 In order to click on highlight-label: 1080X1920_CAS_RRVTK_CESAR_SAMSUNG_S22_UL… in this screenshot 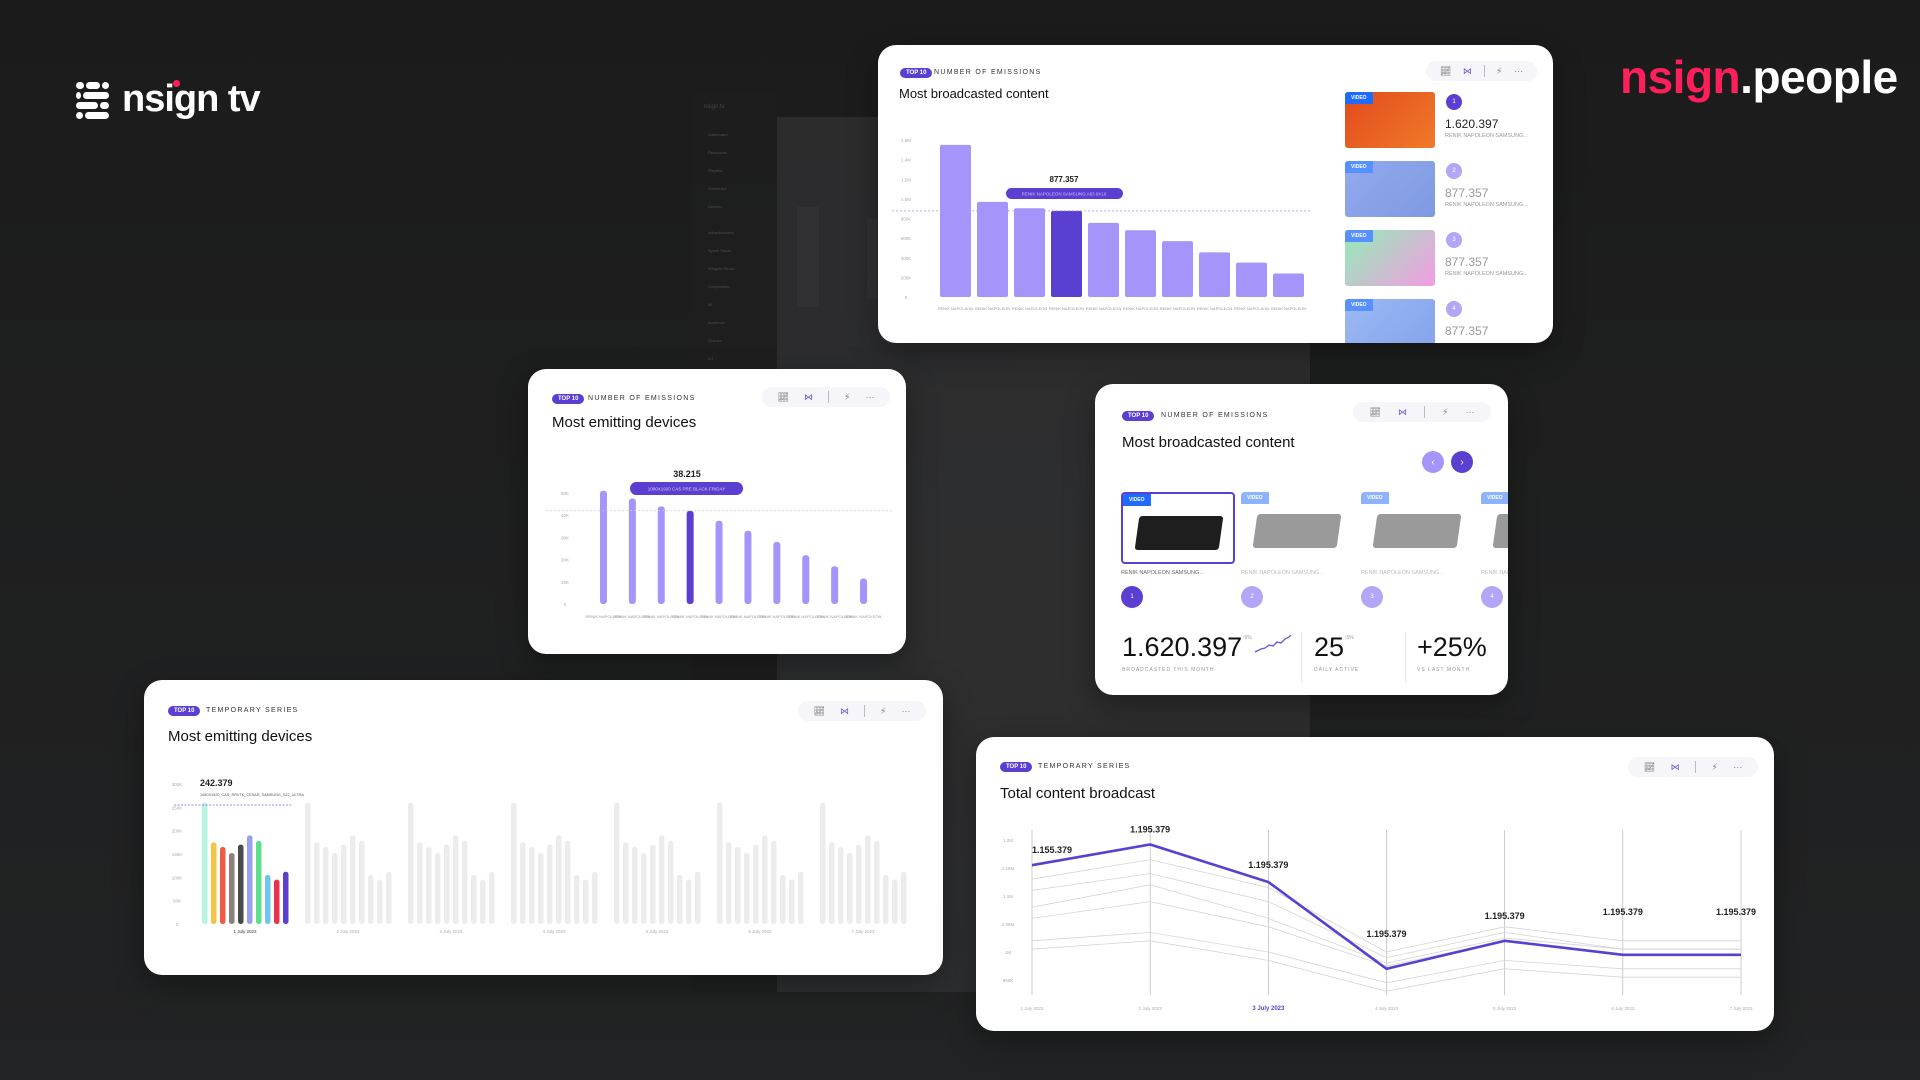, I will do `click(252, 795)`.